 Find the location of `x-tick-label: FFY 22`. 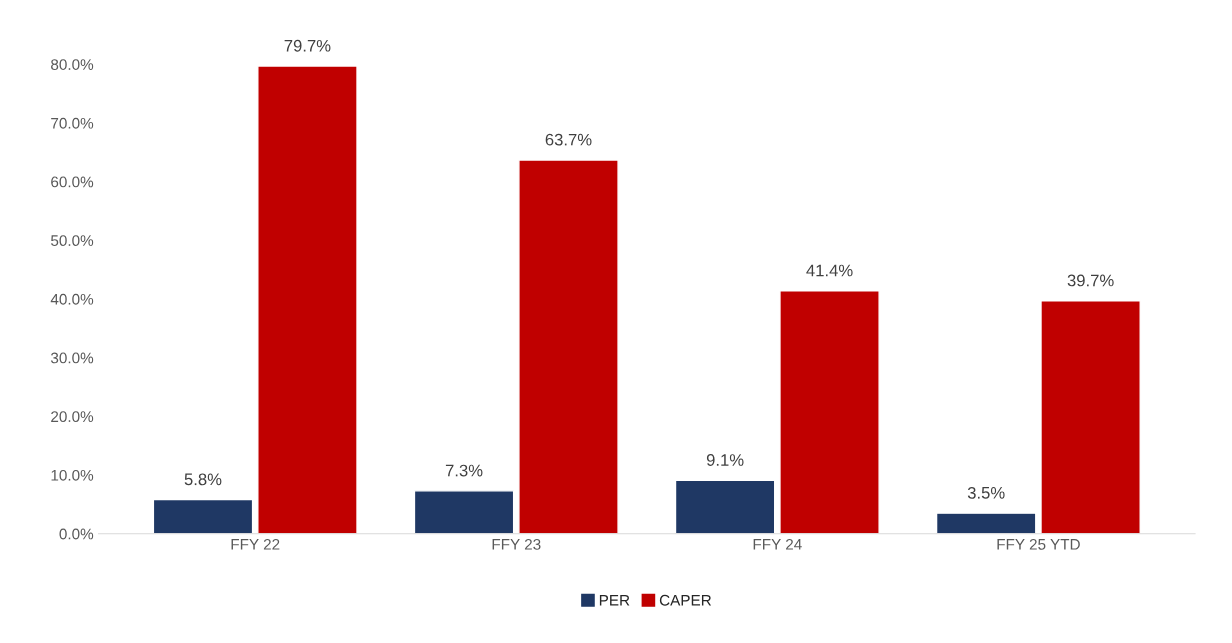

x-tick-label: FFY 22 is located at coordinates (255, 544).